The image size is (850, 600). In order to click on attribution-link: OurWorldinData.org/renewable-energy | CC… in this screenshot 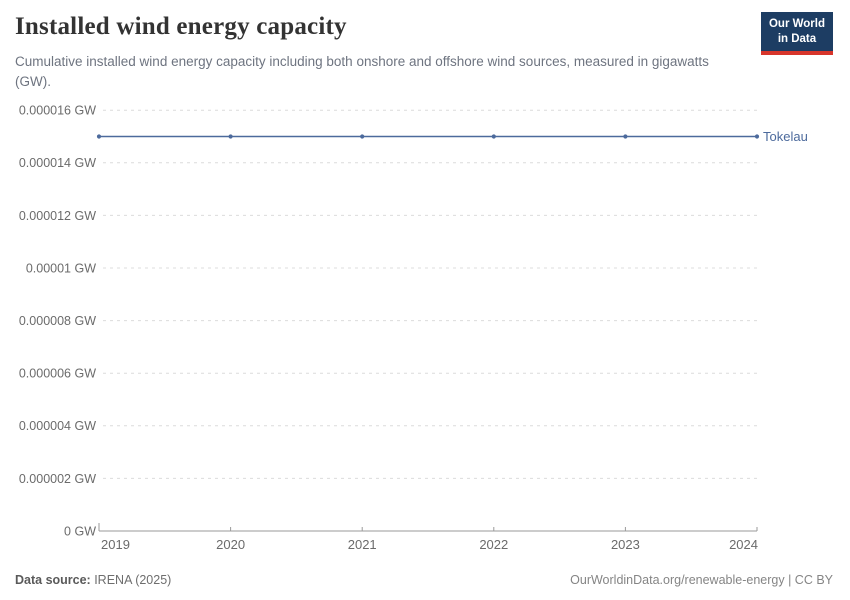, I will do `click(701, 580)`.